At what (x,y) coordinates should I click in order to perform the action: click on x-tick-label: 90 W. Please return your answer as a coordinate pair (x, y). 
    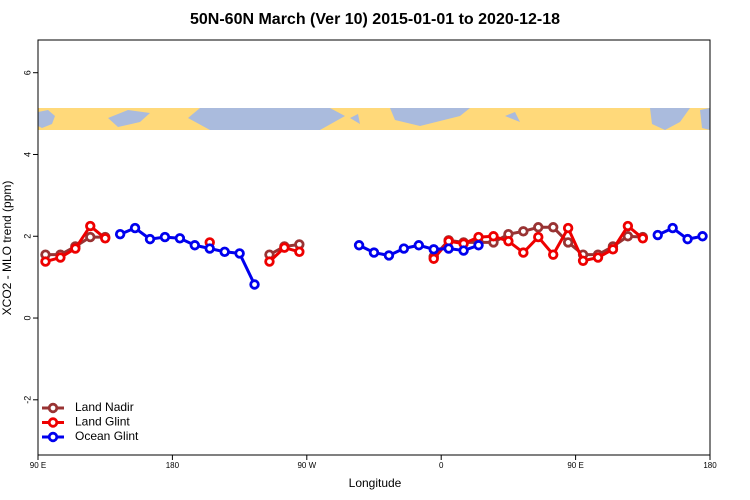
    Looking at the image, I should click on (306, 465).